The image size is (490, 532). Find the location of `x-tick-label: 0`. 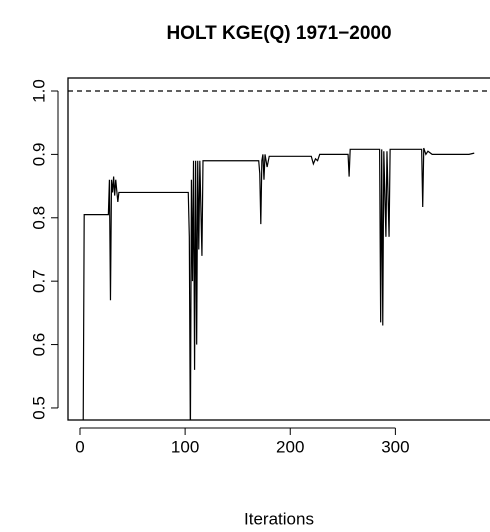

x-tick-label: 0 is located at coordinates (79, 446).